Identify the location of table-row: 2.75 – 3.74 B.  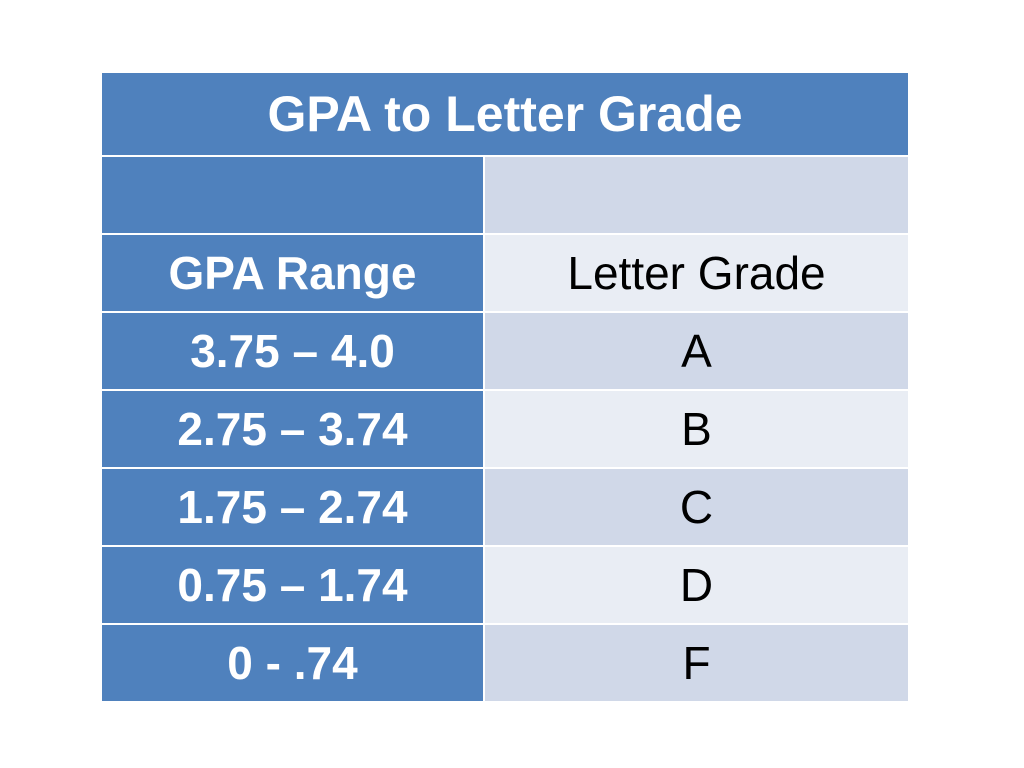
(505, 429).